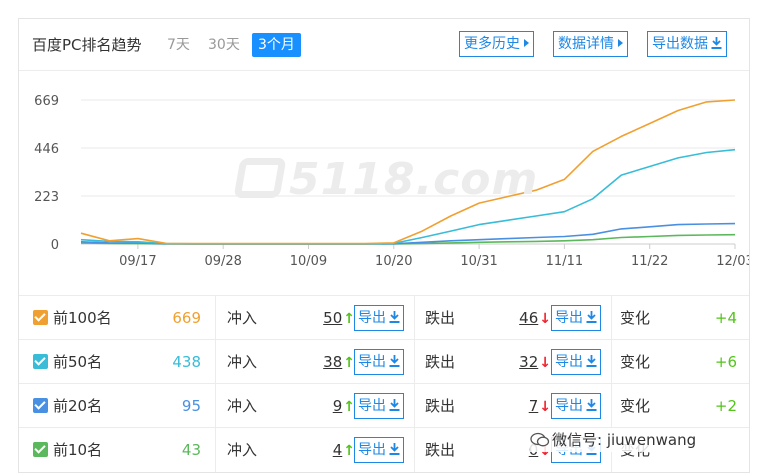 This screenshot has height=473, width=758. Describe the element at coordinates (333, 318) in the screenshot. I see `in-value-link: 50` at that location.